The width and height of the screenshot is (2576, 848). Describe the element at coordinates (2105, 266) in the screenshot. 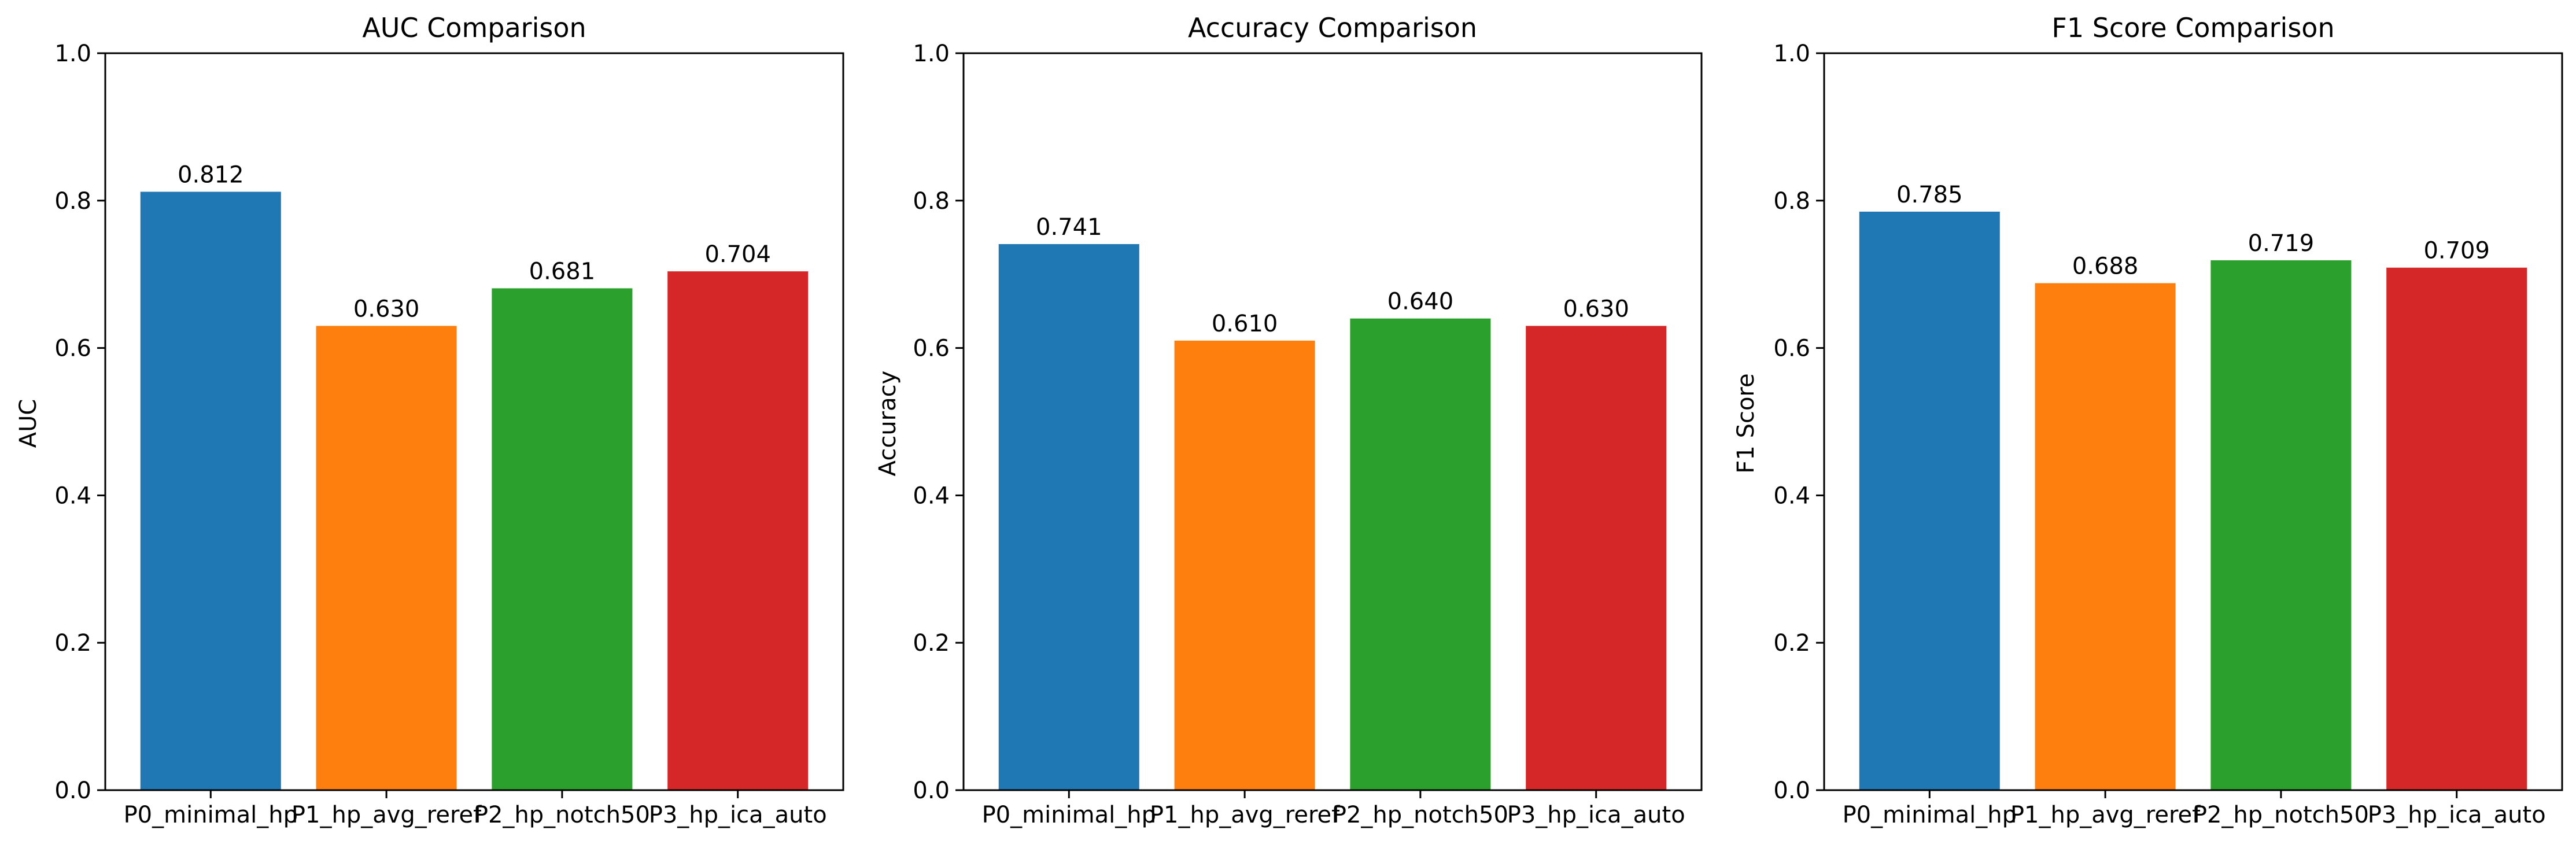

I see `data-label: 0.688` at that location.